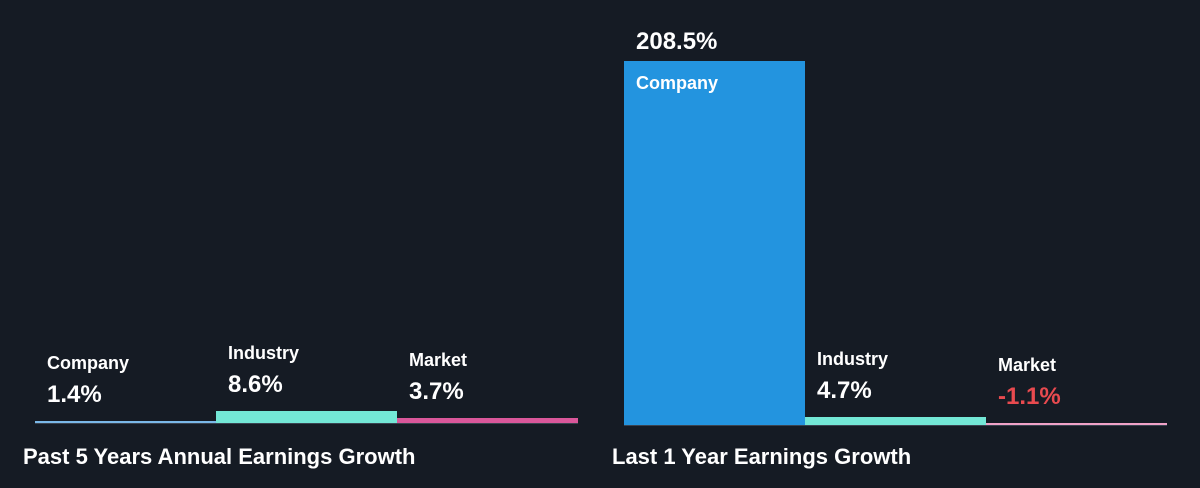  What do you see at coordinates (762, 456) in the screenshot?
I see `panel-title: Last 1 Year Earnings Growth` at bounding box center [762, 456].